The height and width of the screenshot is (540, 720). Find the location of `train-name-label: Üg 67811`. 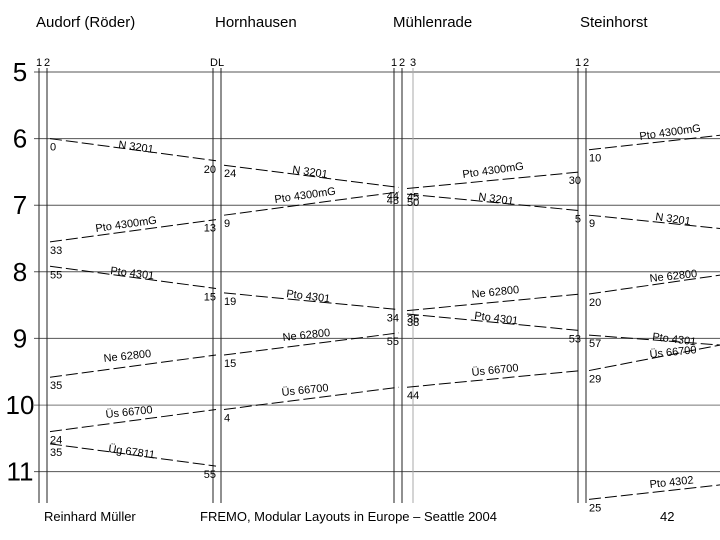

train-name-label: Üg 67811 is located at coordinates (132, 452).